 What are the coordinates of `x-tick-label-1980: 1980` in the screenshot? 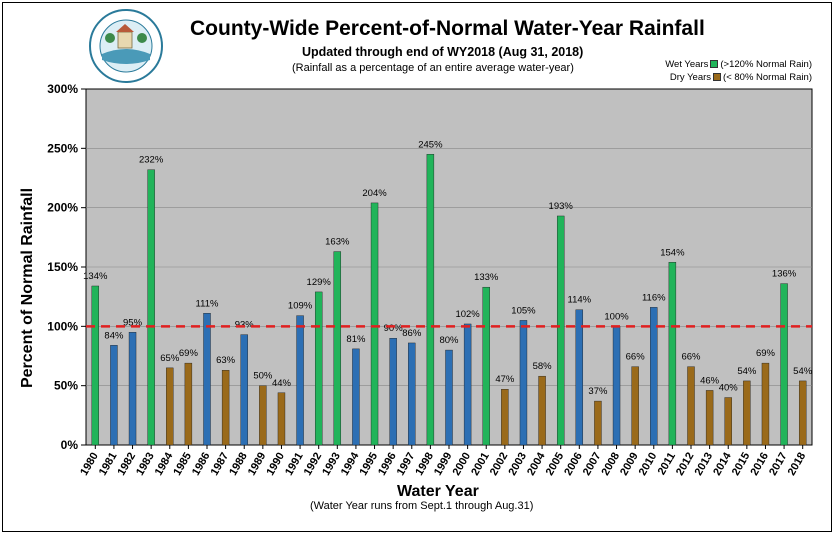 It's located at (89, 464).